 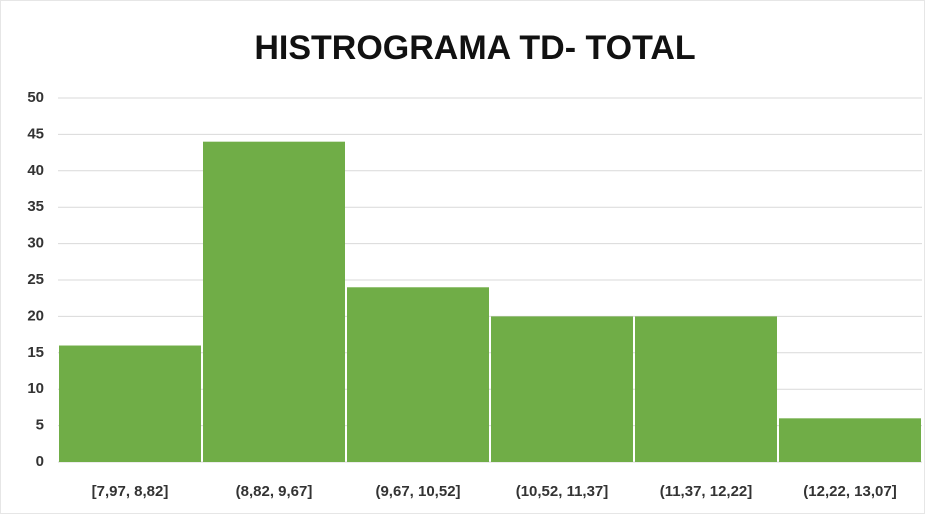 I want to click on x-tick-label: (9,67, 10,52], so click(x=417, y=491).